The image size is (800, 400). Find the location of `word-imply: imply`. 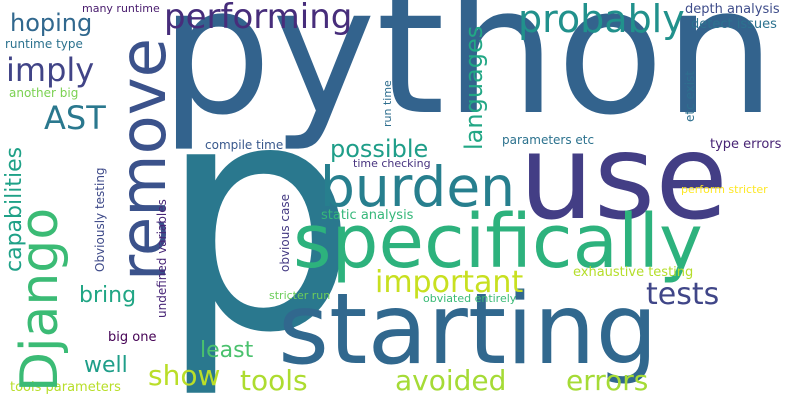

word-imply: imply is located at coordinates (50, 70).